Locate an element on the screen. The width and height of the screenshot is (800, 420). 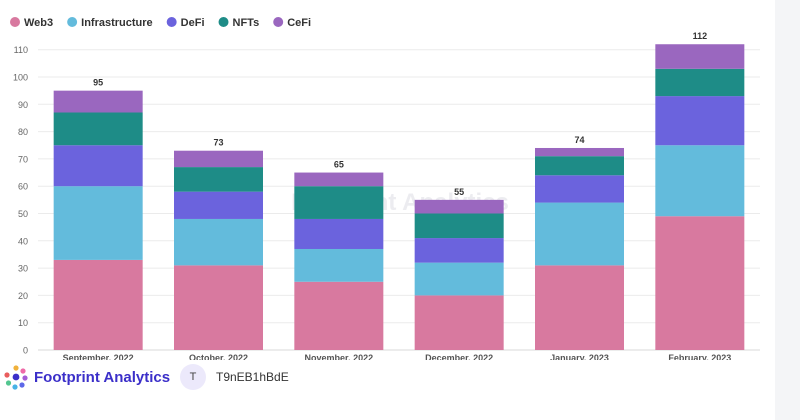
y-tick-label: 110 is located at coordinates (21, 50).